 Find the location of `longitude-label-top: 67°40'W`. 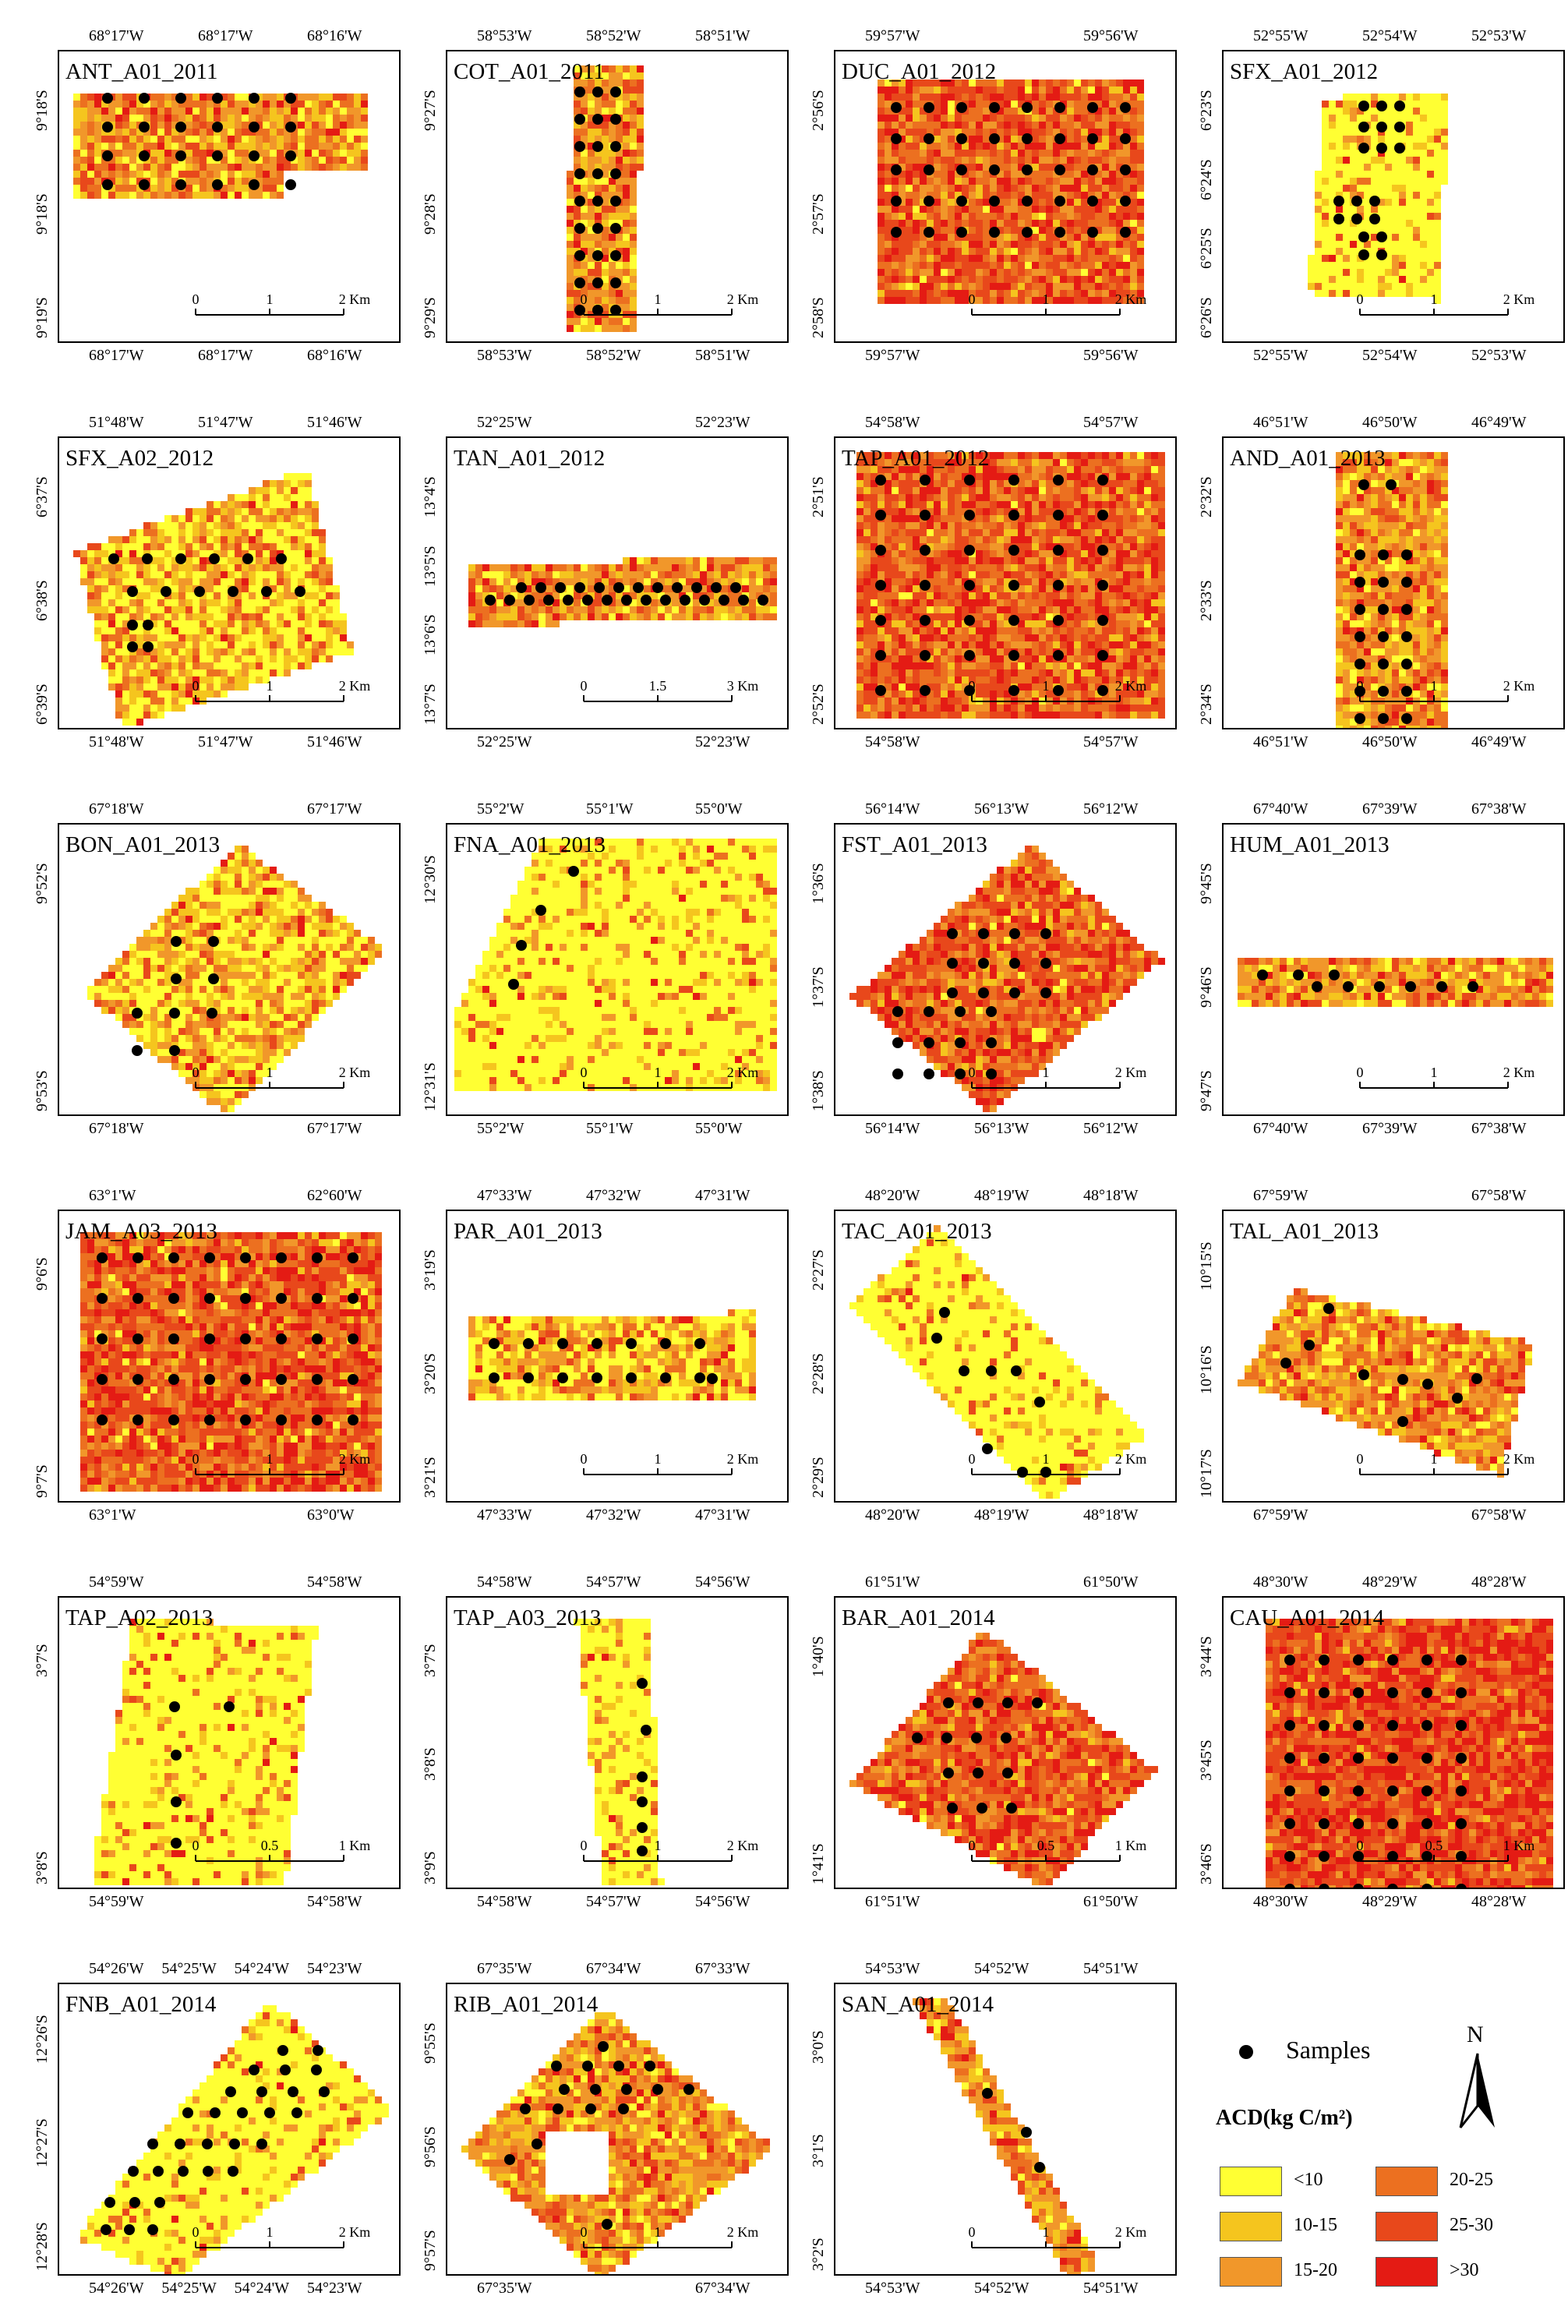

longitude-label-top: 67°40'W is located at coordinates (1280, 809).